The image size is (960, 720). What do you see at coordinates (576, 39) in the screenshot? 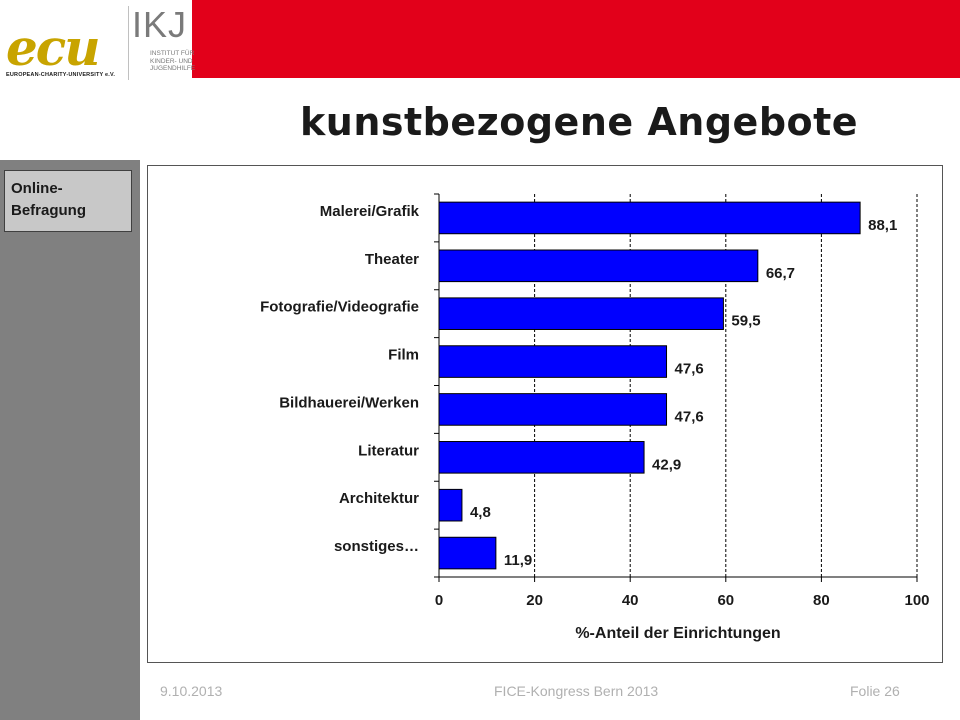
I see `header-bar` at bounding box center [576, 39].